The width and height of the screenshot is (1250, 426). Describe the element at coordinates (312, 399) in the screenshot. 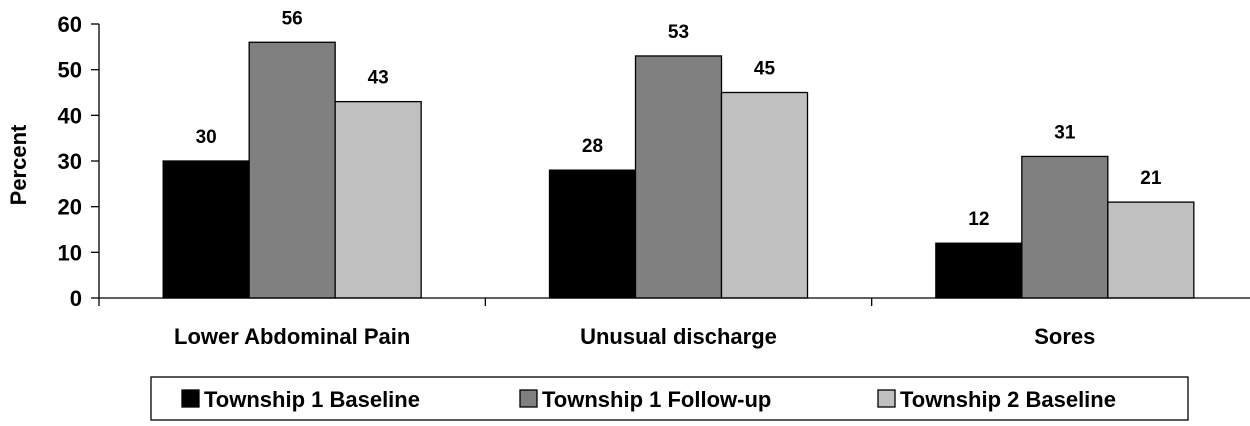

I see `legend-label-township-1-baseline: Township 1 Baseline` at that location.